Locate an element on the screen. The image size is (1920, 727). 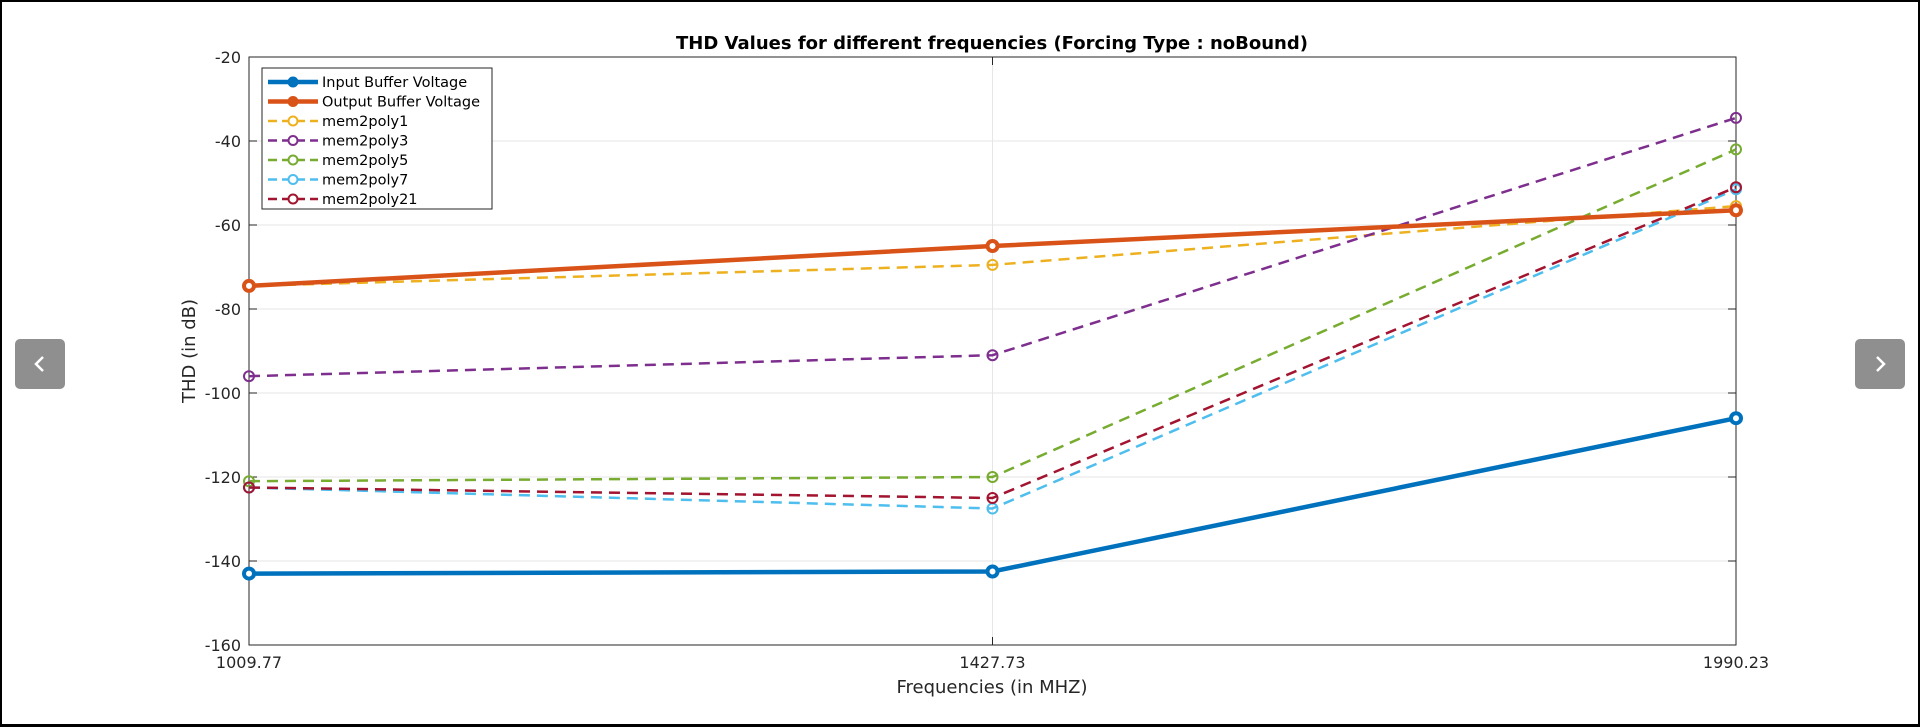
legend-item: mem2poly1 is located at coordinates (338, 122).